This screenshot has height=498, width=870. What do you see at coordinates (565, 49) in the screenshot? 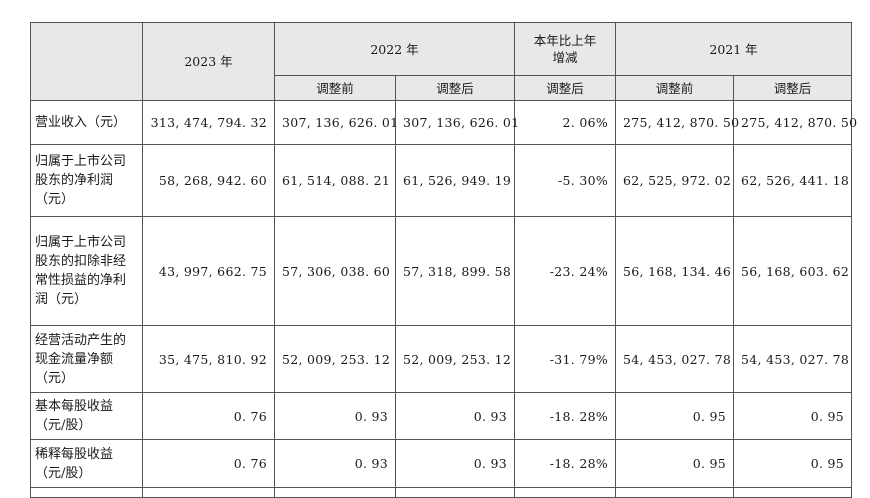
I see `header-change: 本年比上年增减` at bounding box center [565, 49].